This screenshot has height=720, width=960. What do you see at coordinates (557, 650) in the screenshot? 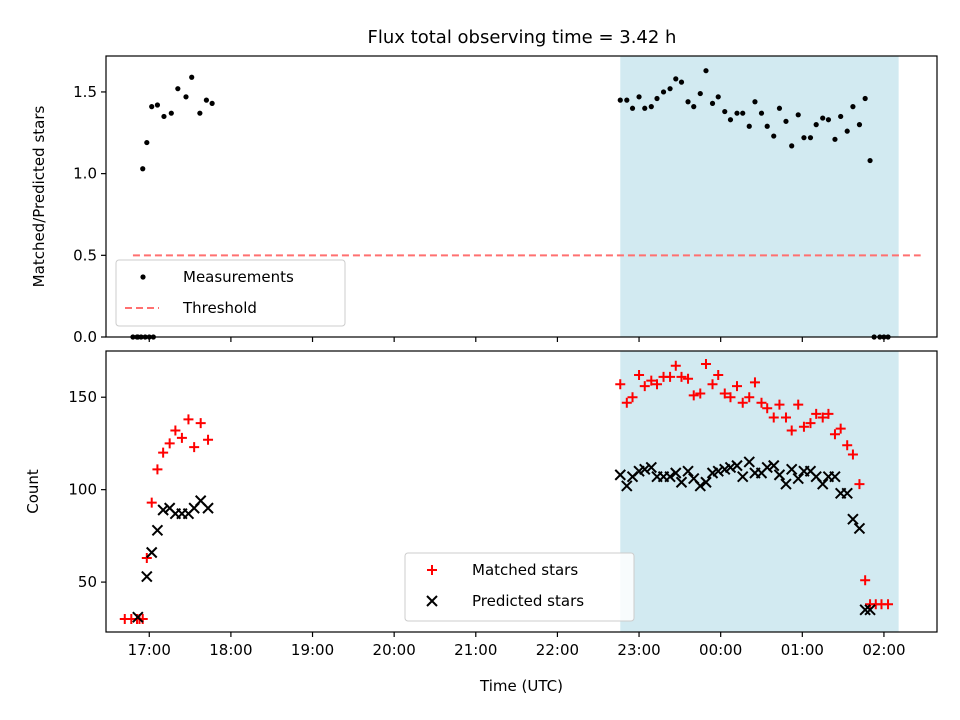
I see `x-tick-label: 22:00` at bounding box center [557, 650].